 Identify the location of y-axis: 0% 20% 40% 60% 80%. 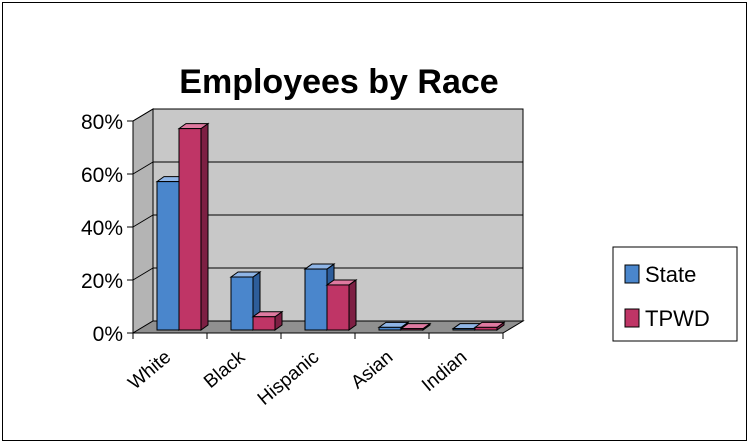
(107, 228).